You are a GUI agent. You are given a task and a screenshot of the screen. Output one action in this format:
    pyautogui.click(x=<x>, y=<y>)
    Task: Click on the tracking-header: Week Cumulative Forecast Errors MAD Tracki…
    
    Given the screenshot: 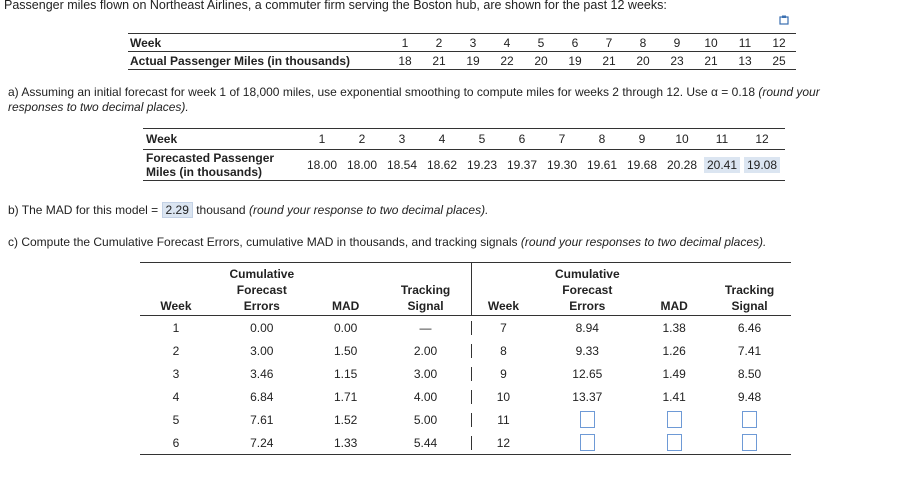 What is the action you would take?
    pyautogui.click(x=465, y=289)
    